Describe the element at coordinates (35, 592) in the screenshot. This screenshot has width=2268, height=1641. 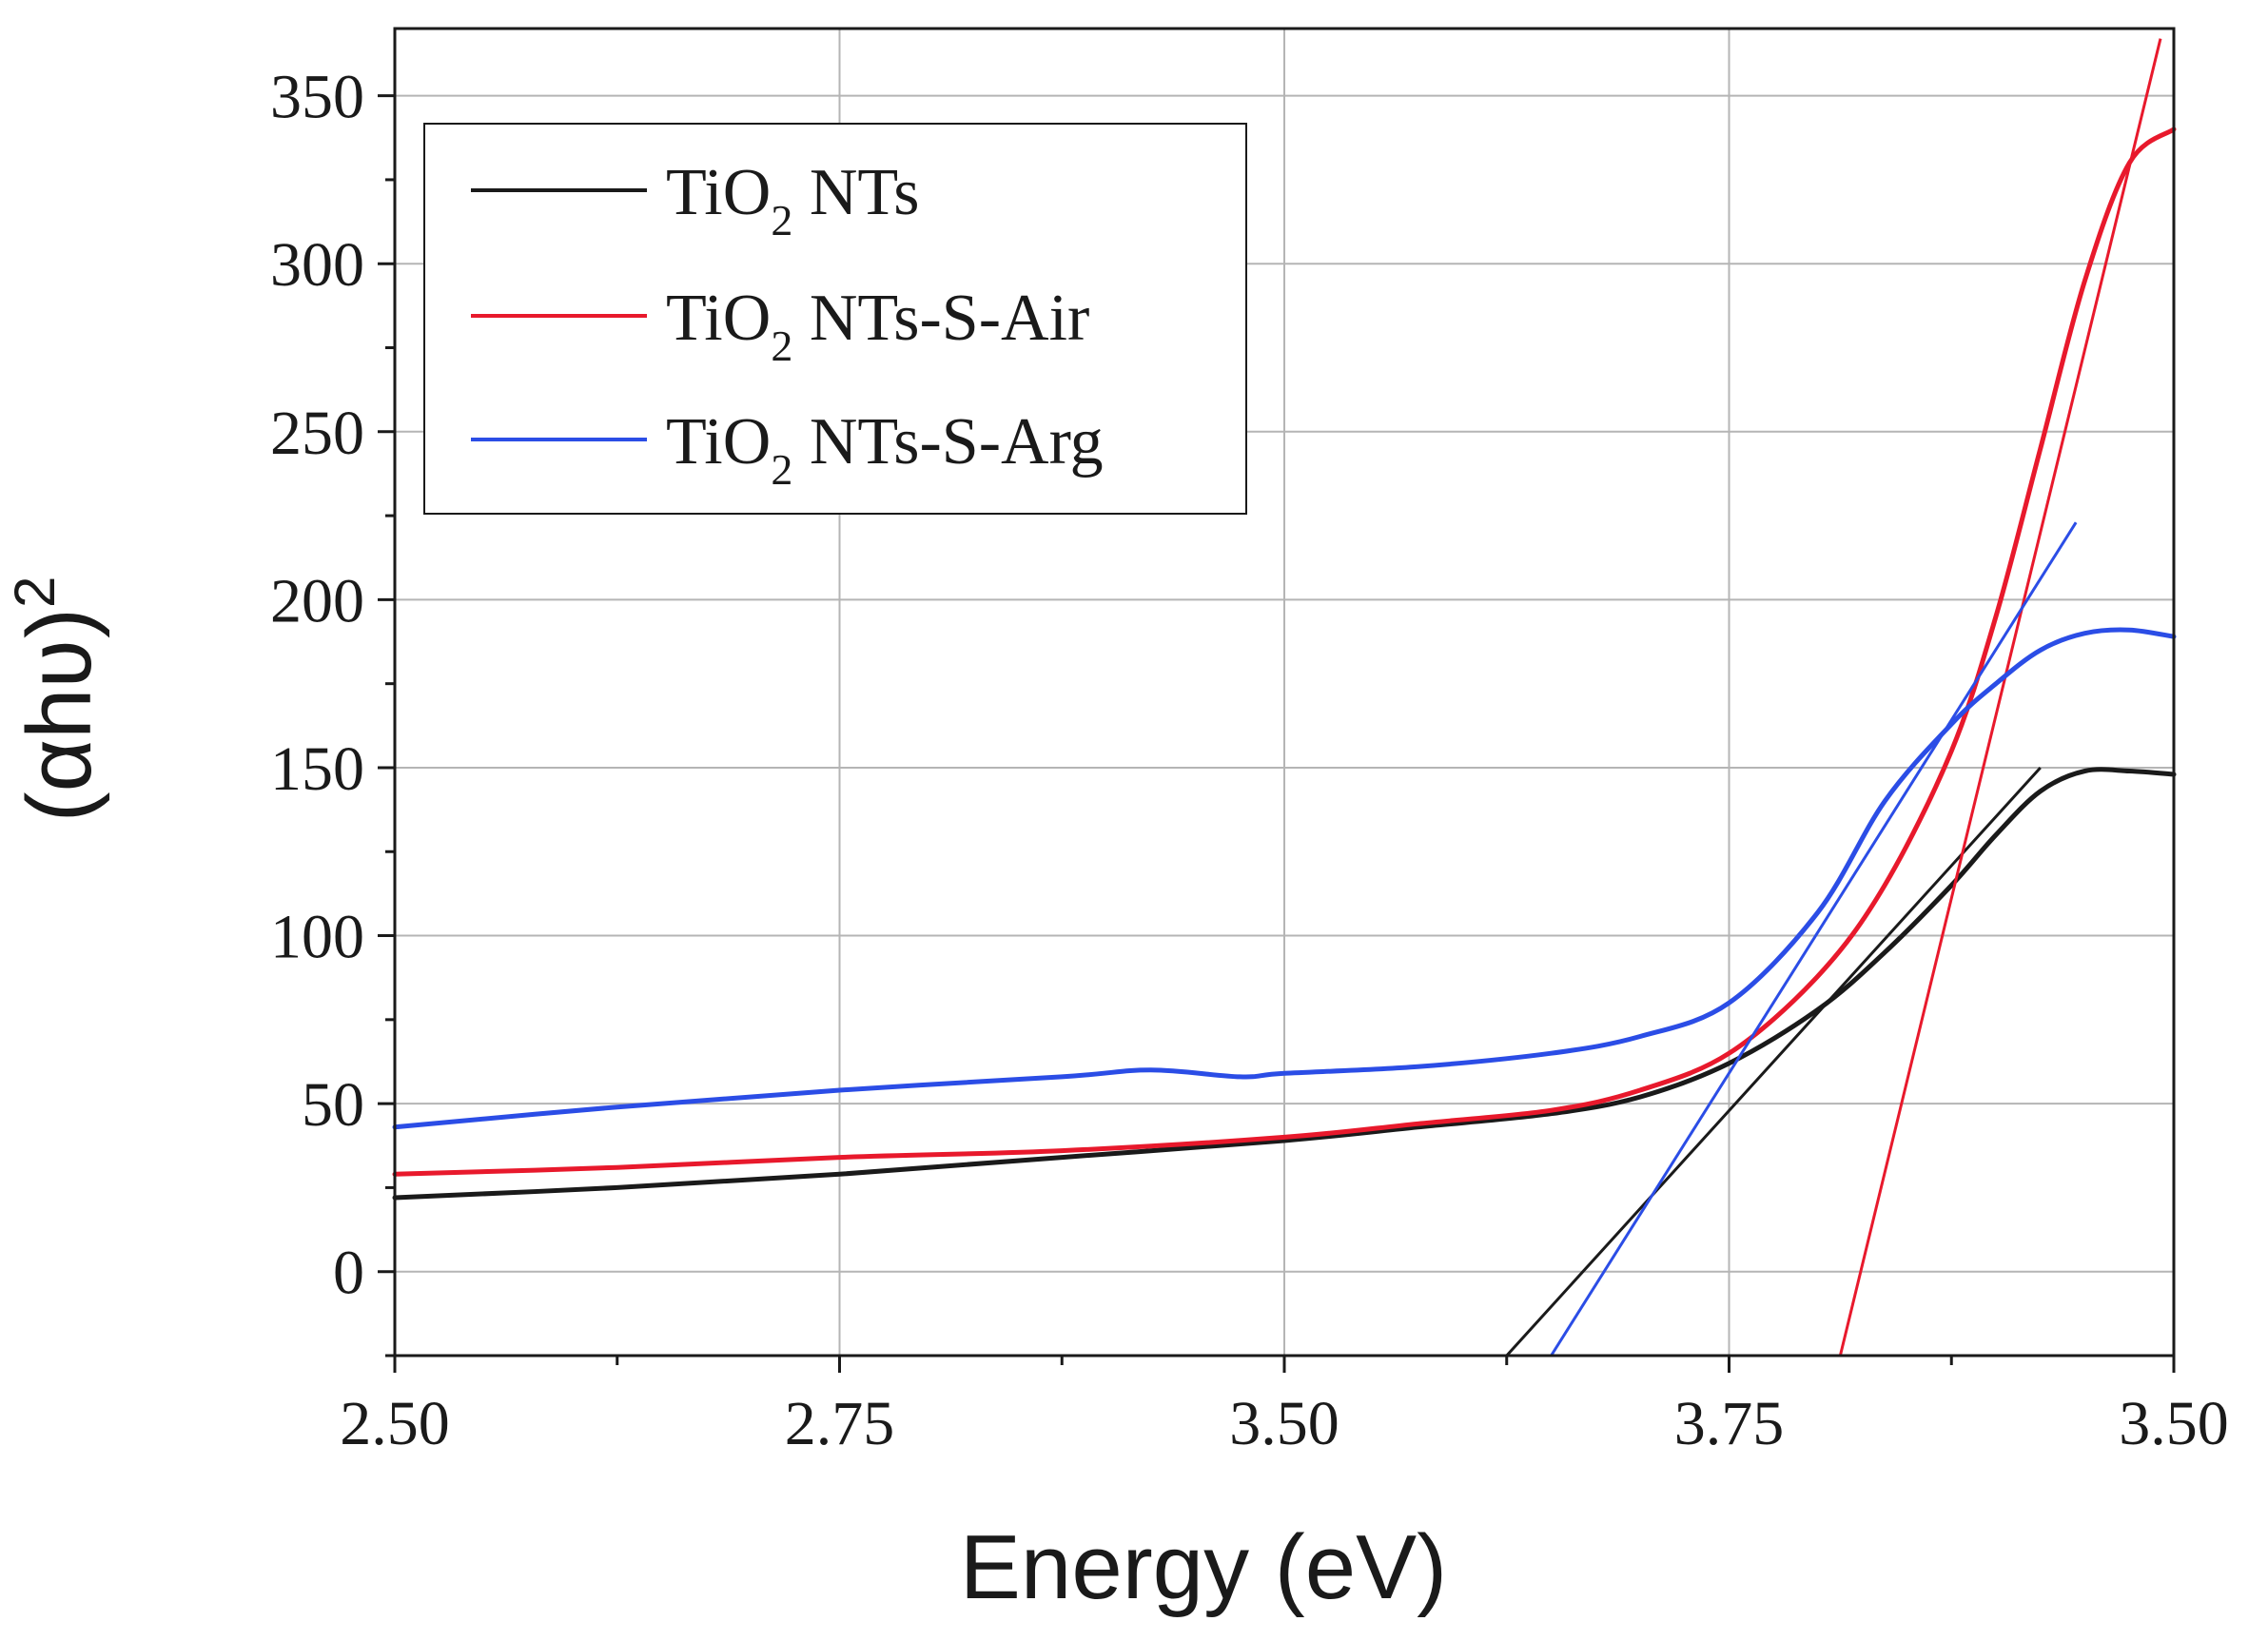
I see `y-axis-label-superscript: 2` at that location.